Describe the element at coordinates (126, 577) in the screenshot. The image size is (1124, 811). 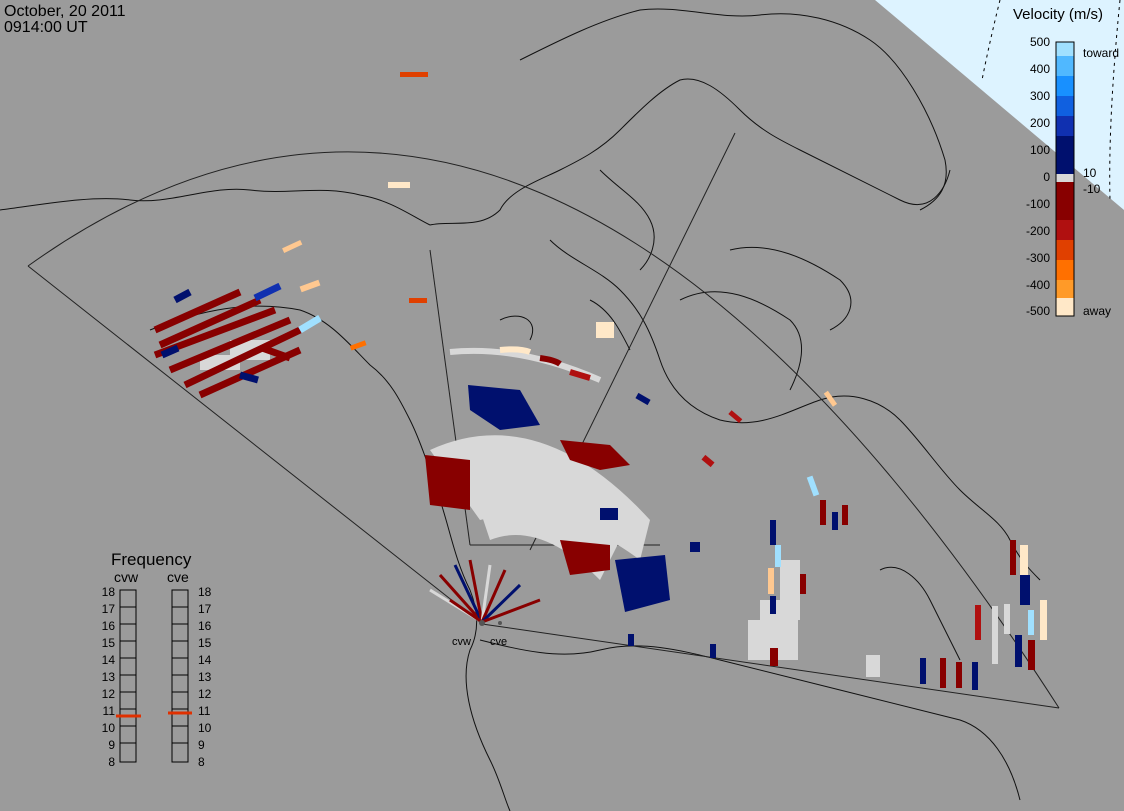
I see `frequency-radar-name: cvw` at that location.